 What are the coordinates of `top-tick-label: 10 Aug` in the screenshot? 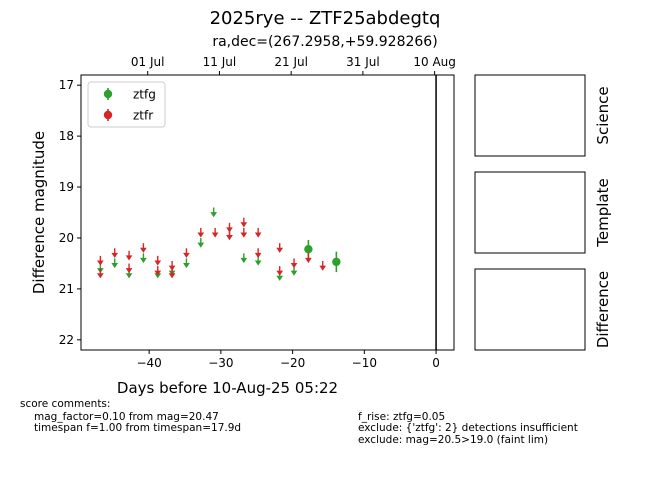 It's located at (434, 62).